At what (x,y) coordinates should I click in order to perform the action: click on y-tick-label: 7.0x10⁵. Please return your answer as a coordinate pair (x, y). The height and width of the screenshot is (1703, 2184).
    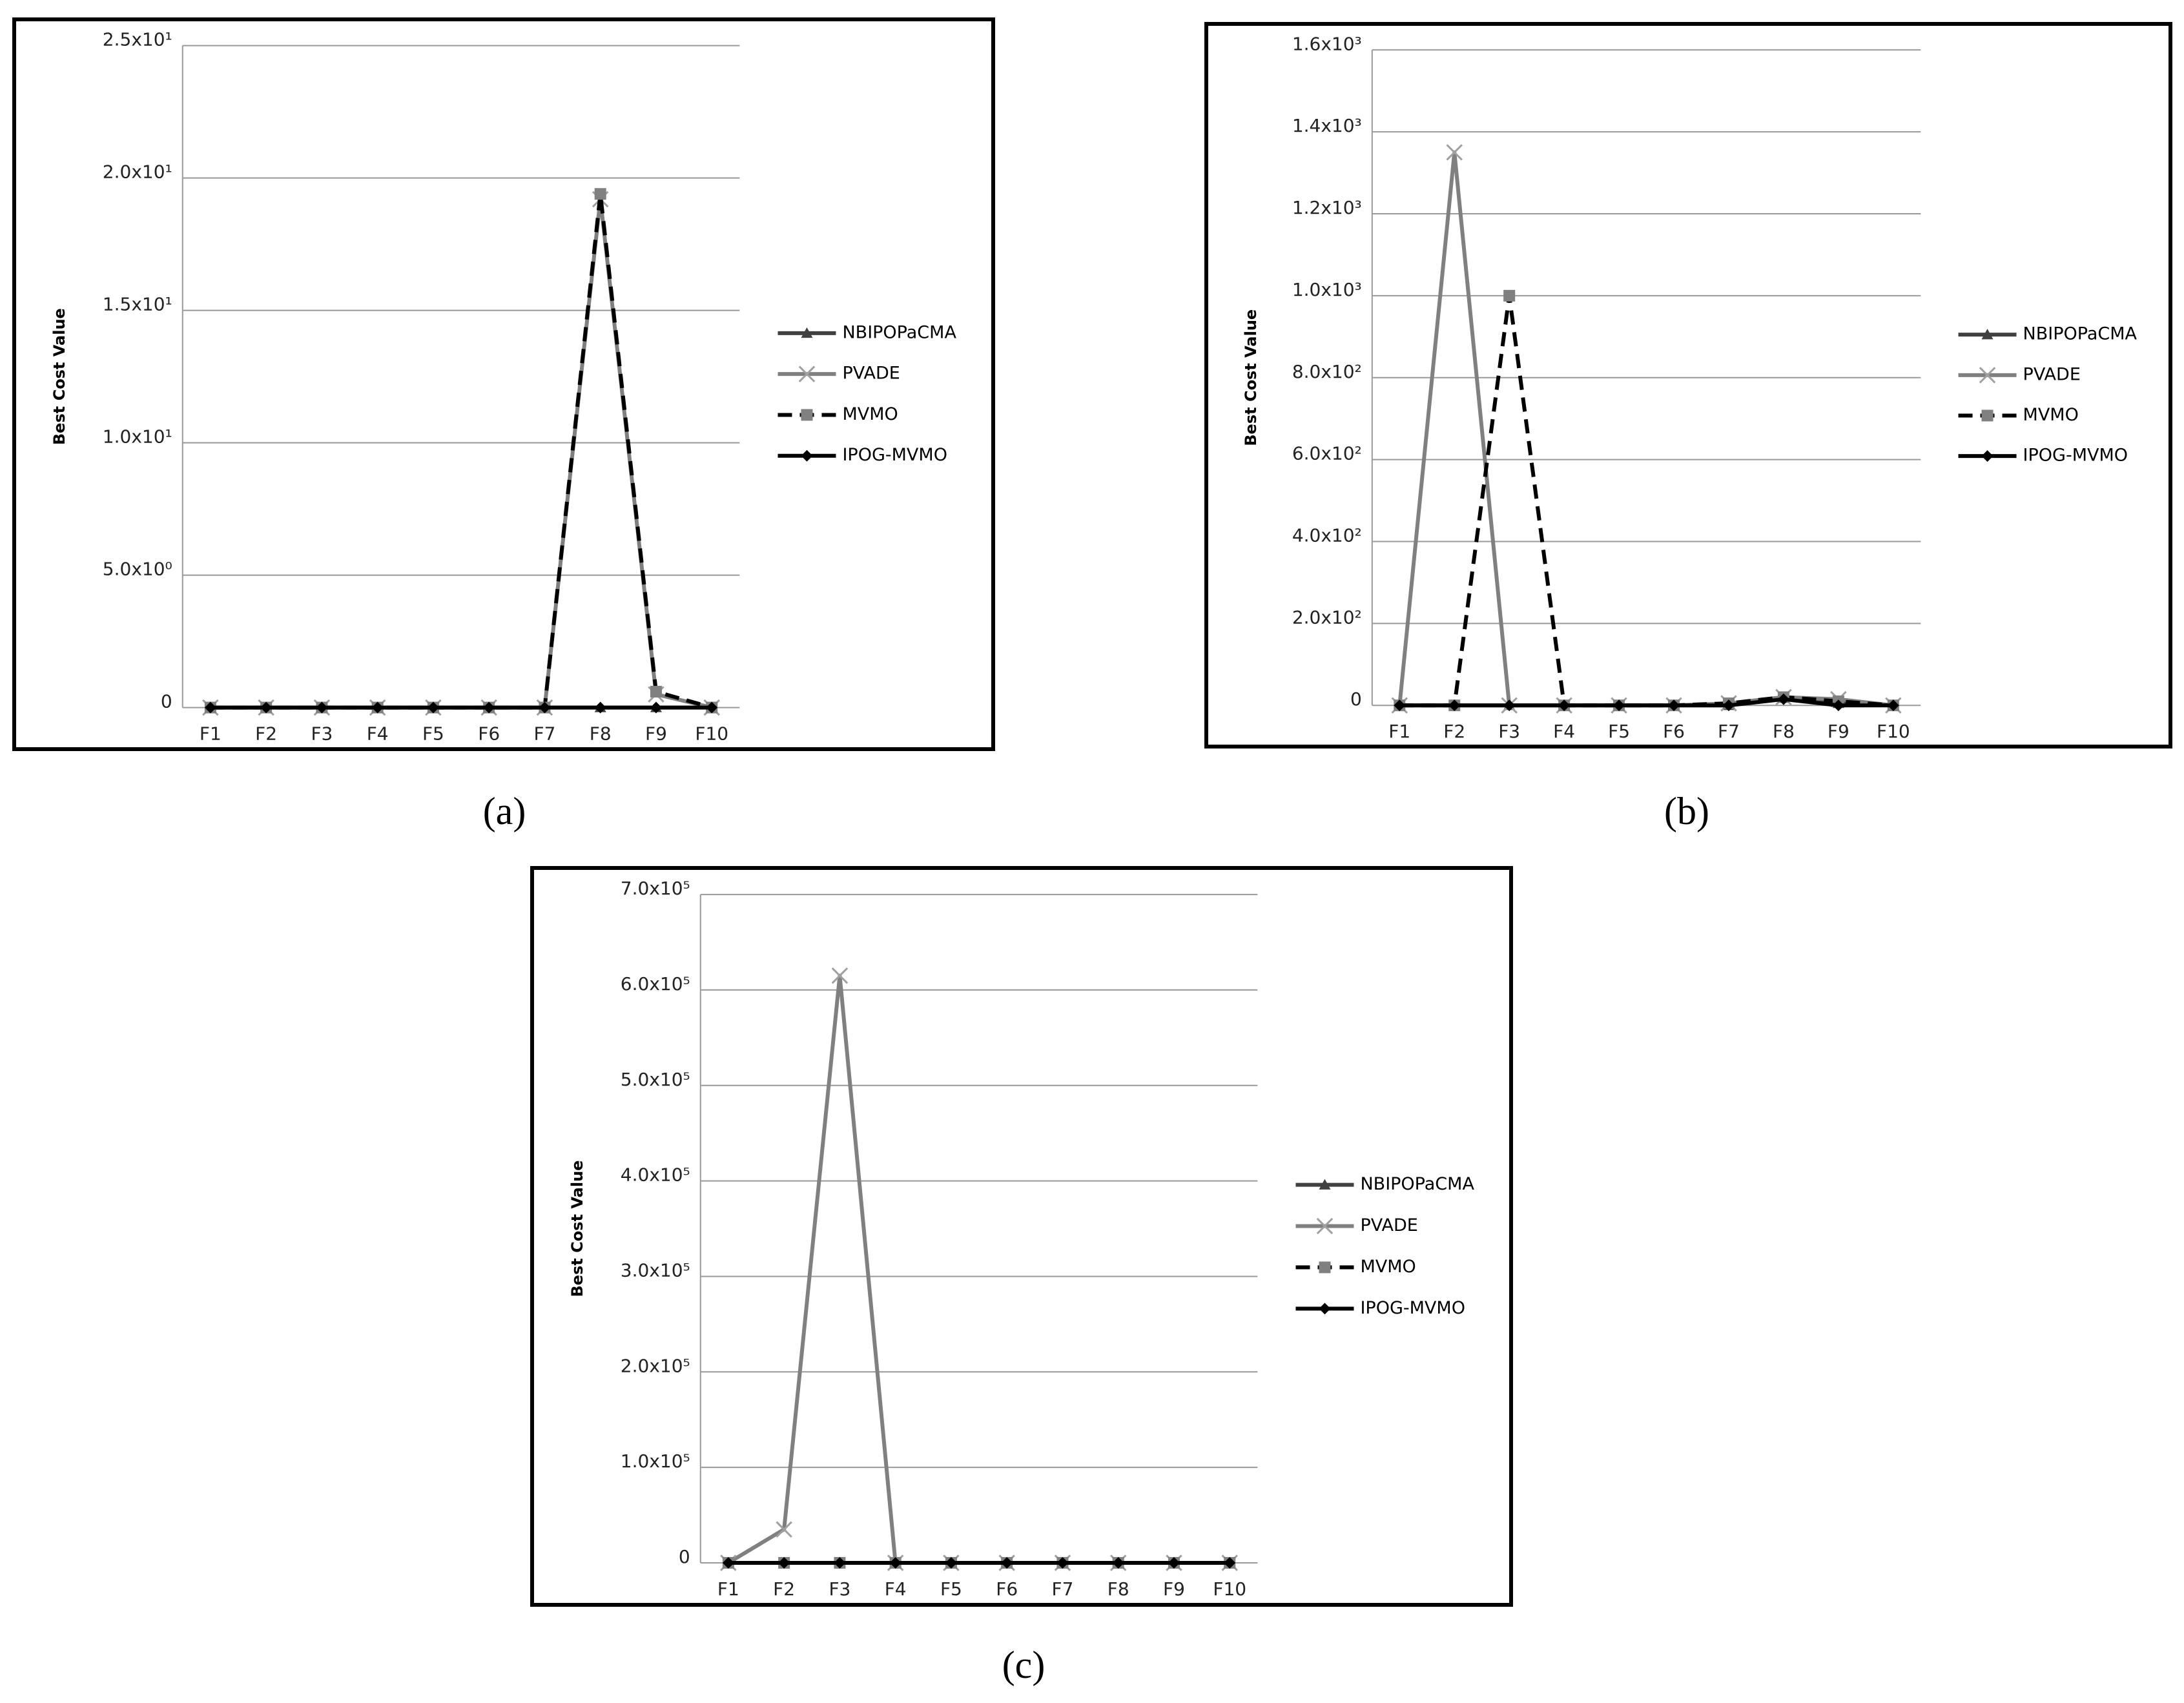
    Looking at the image, I should click on (655, 888).